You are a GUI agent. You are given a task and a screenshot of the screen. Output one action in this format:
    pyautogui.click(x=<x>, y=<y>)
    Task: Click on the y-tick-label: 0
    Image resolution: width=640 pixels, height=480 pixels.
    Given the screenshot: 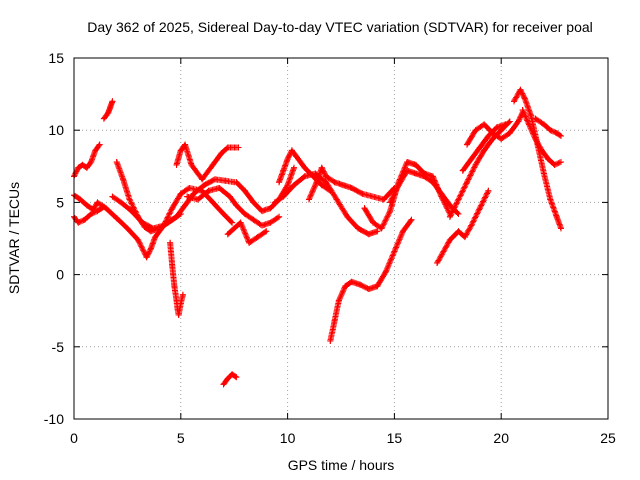 What is the action you would take?
    pyautogui.click(x=60, y=275)
    